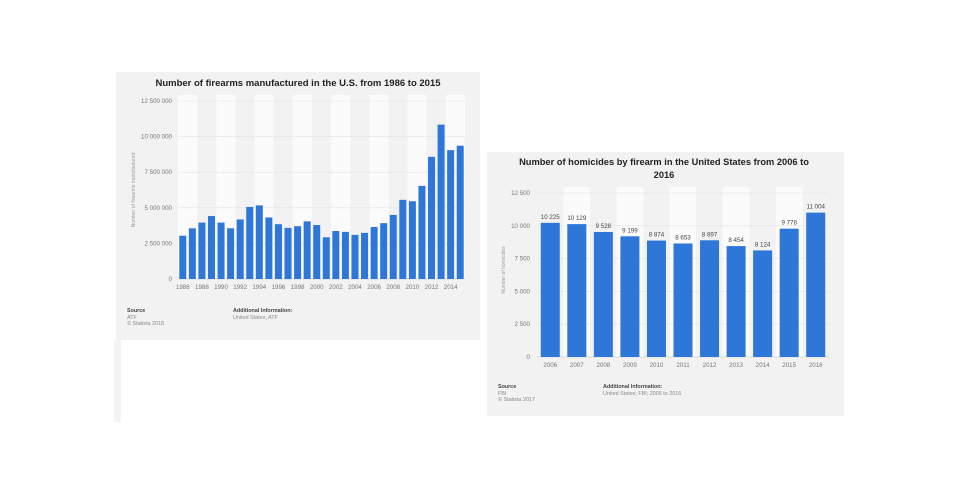 The image size is (966, 492). What do you see at coordinates (157, 101) in the screenshot?
I see `y-tick-label: 12 500 000` at bounding box center [157, 101].